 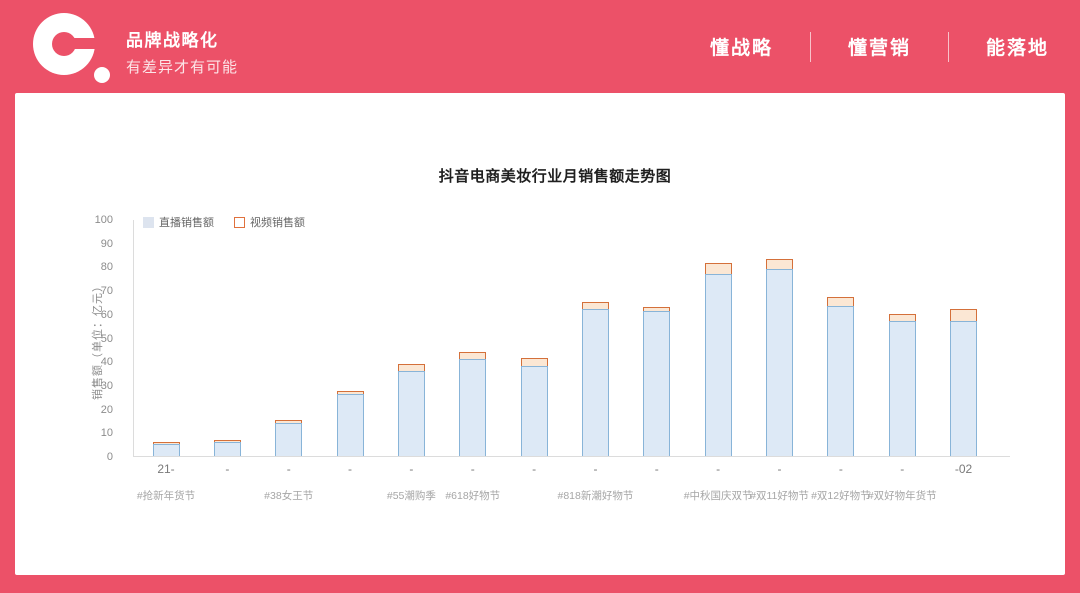 What do you see at coordinates (106, 338) in the screenshot?
I see `y-axis-tick-label: 50` at bounding box center [106, 338].